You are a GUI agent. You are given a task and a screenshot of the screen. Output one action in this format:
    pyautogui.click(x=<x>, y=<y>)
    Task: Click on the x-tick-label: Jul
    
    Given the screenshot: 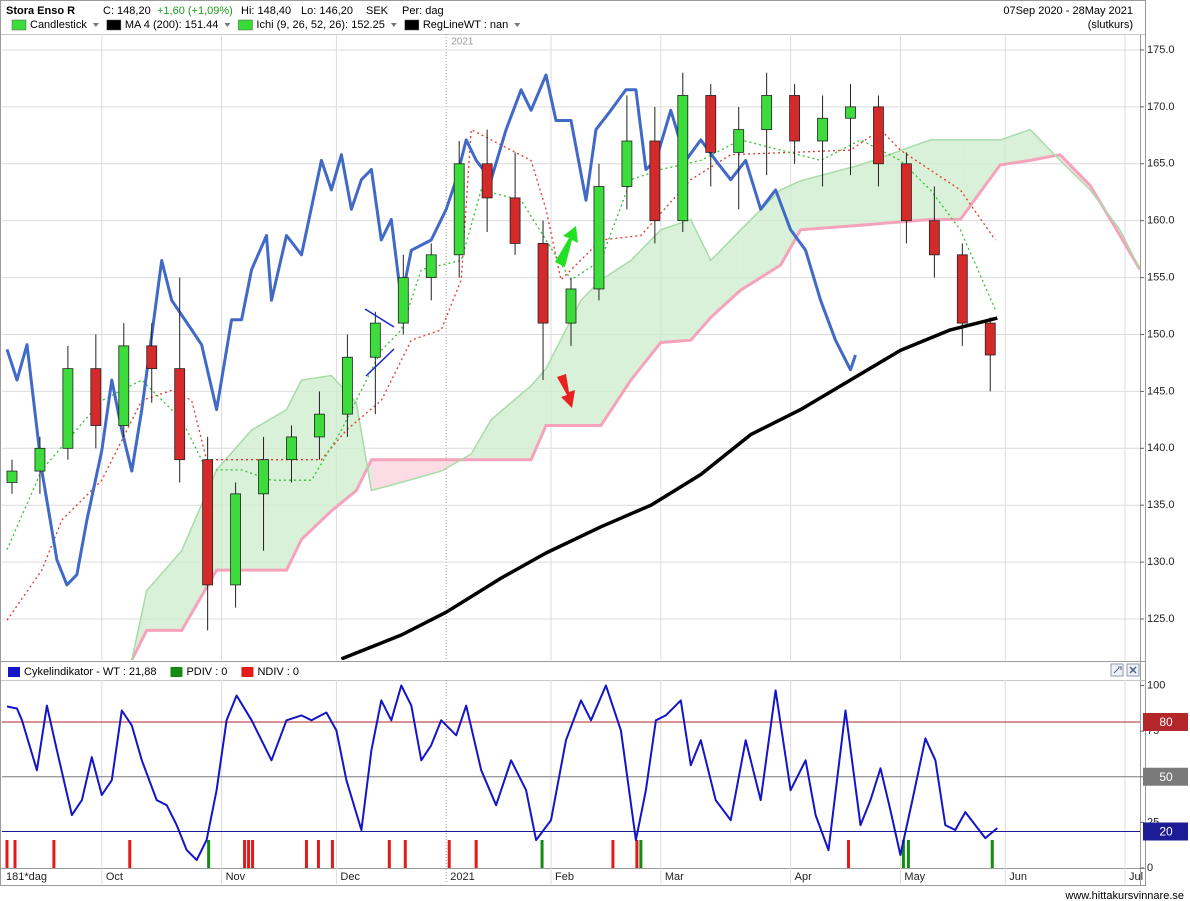 What is the action you would take?
    pyautogui.click(x=1136, y=877)
    